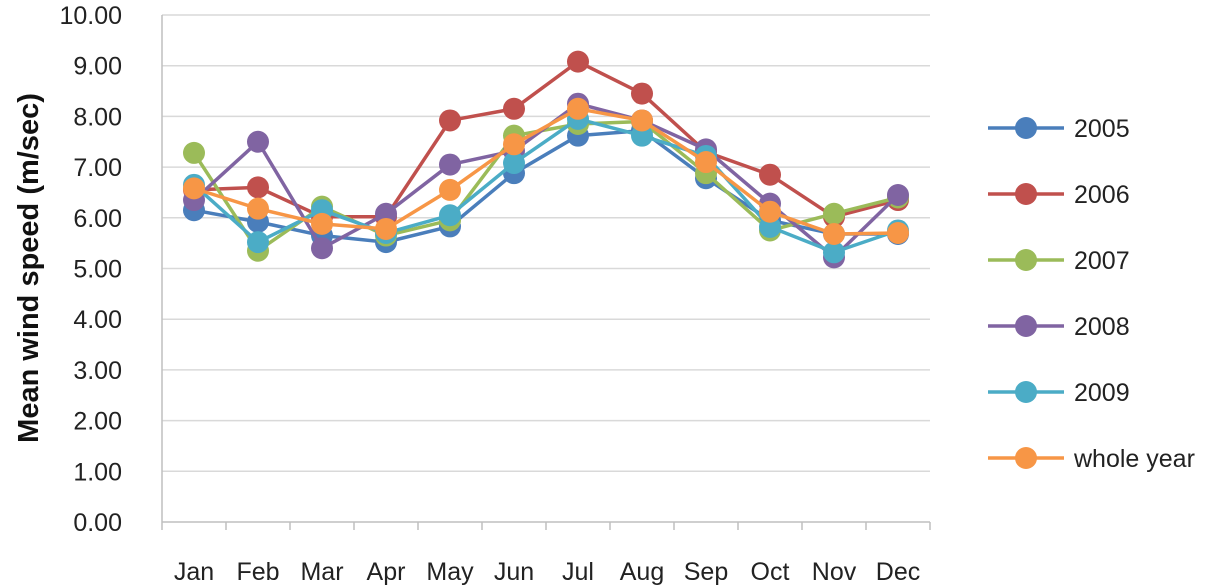 The image size is (1214, 586). Describe the element at coordinates (97, 472) in the screenshot. I see `y-tick-label: 1.00` at that location.